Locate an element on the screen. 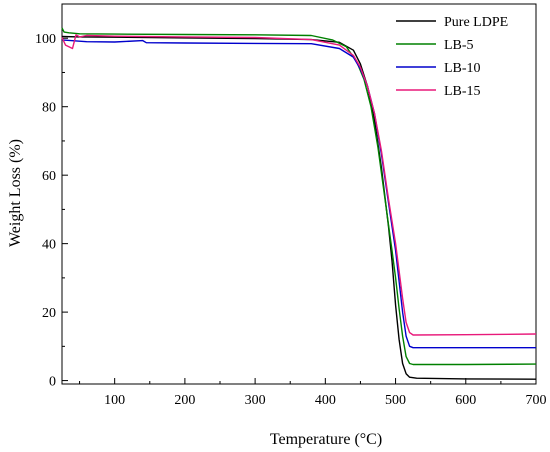 This screenshot has height=452, width=550. y-tick-label: 80 is located at coordinates (49, 108).